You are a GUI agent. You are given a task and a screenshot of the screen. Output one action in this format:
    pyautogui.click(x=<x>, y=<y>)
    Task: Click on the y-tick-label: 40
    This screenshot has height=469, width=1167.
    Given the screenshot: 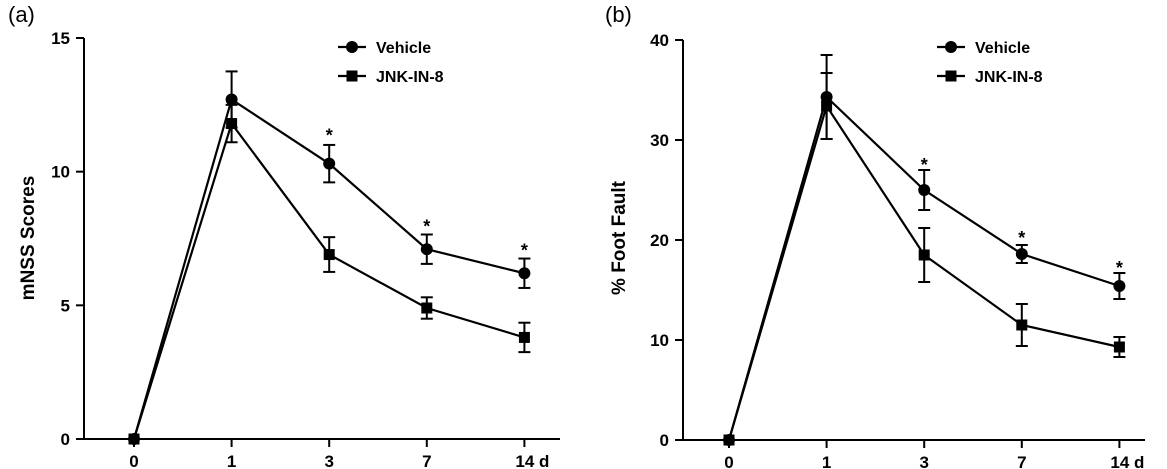 What is the action you would take?
    pyautogui.click(x=659, y=40)
    